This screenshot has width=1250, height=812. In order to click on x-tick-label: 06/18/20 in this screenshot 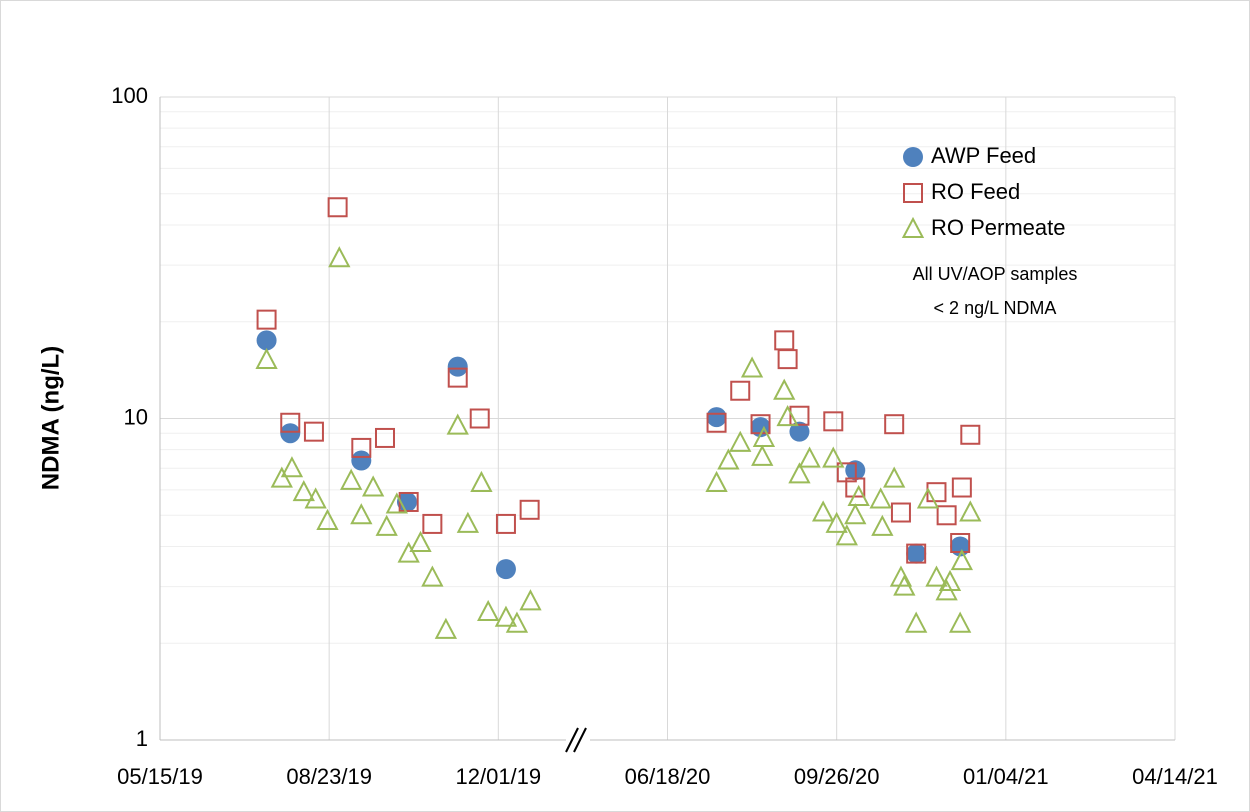, I will do `click(668, 776)`.